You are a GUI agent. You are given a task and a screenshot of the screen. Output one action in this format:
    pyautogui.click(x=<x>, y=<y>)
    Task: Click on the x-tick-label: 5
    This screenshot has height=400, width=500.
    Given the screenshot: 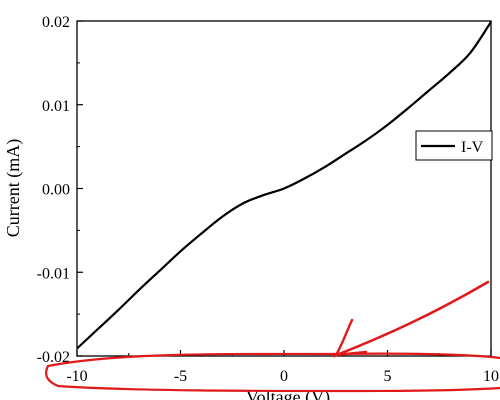 What is the action you would take?
    pyautogui.click(x=388, y=376)
    